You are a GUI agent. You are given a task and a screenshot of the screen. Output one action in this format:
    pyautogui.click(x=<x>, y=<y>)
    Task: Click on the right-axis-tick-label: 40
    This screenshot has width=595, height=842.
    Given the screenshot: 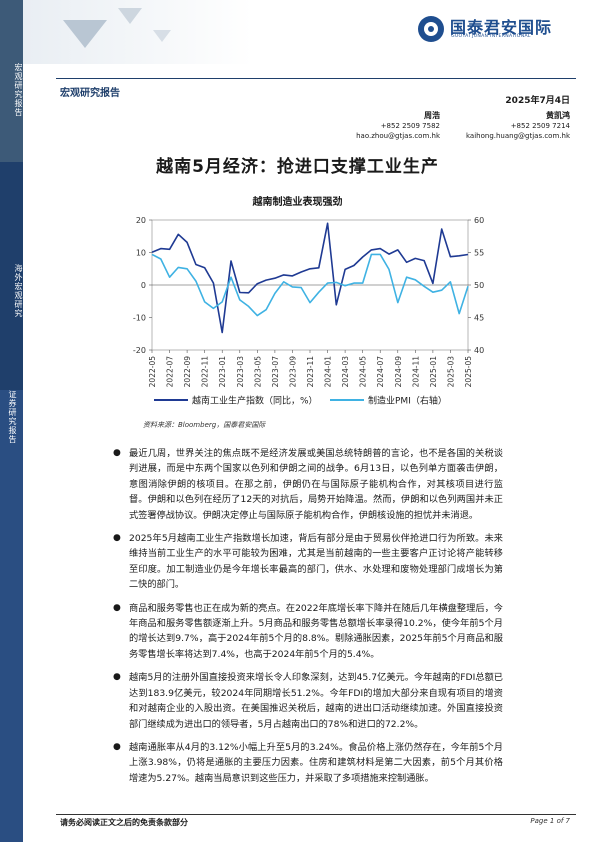 What is the action you would take?
    pyautogui.click(x=479, y=350)
    